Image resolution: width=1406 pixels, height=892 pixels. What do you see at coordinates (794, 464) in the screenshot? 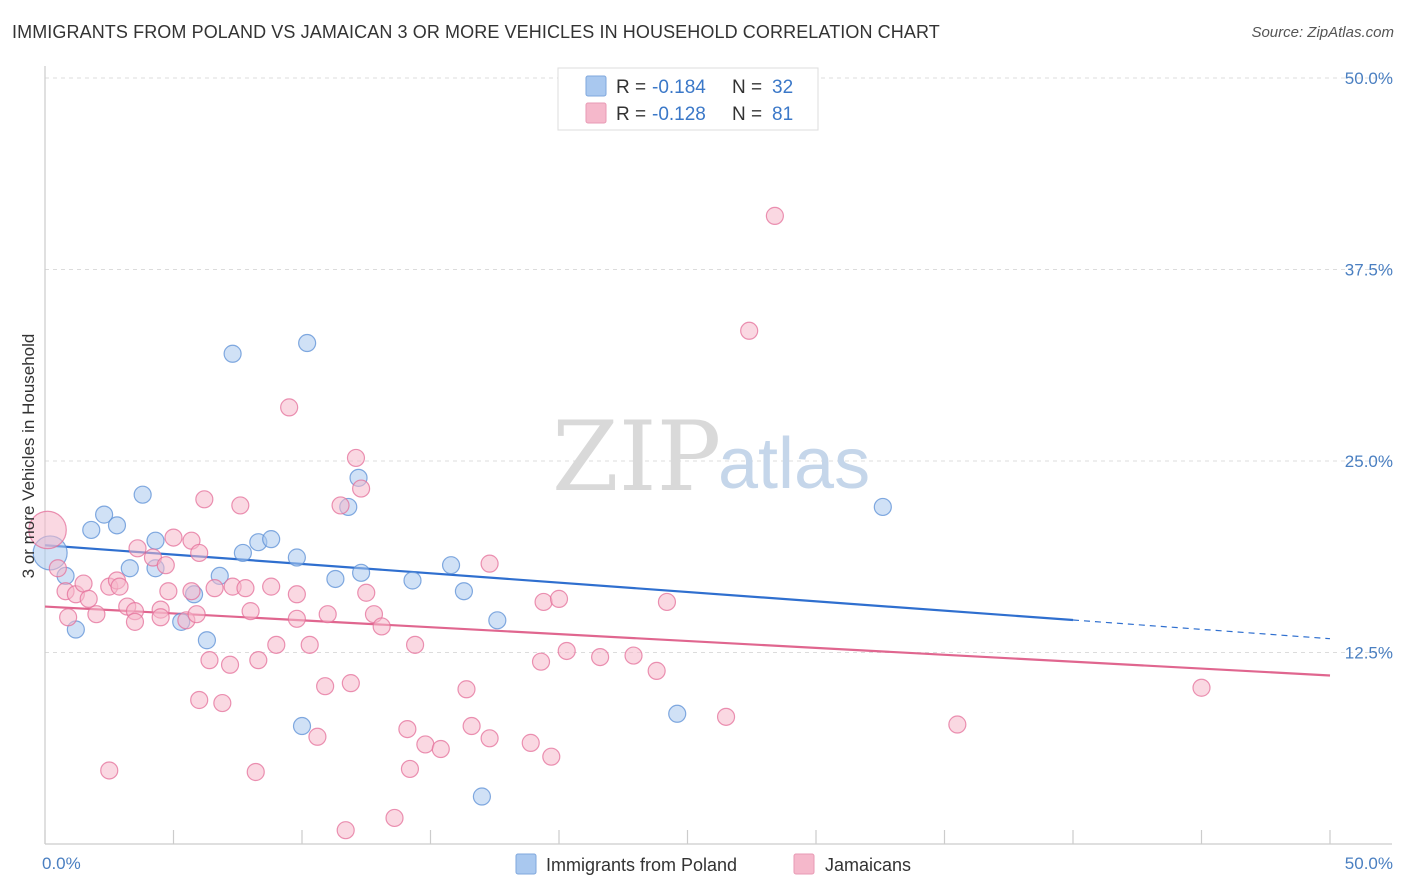
I see `watermark-atlas: atlas` at bounding box center [794, 464].